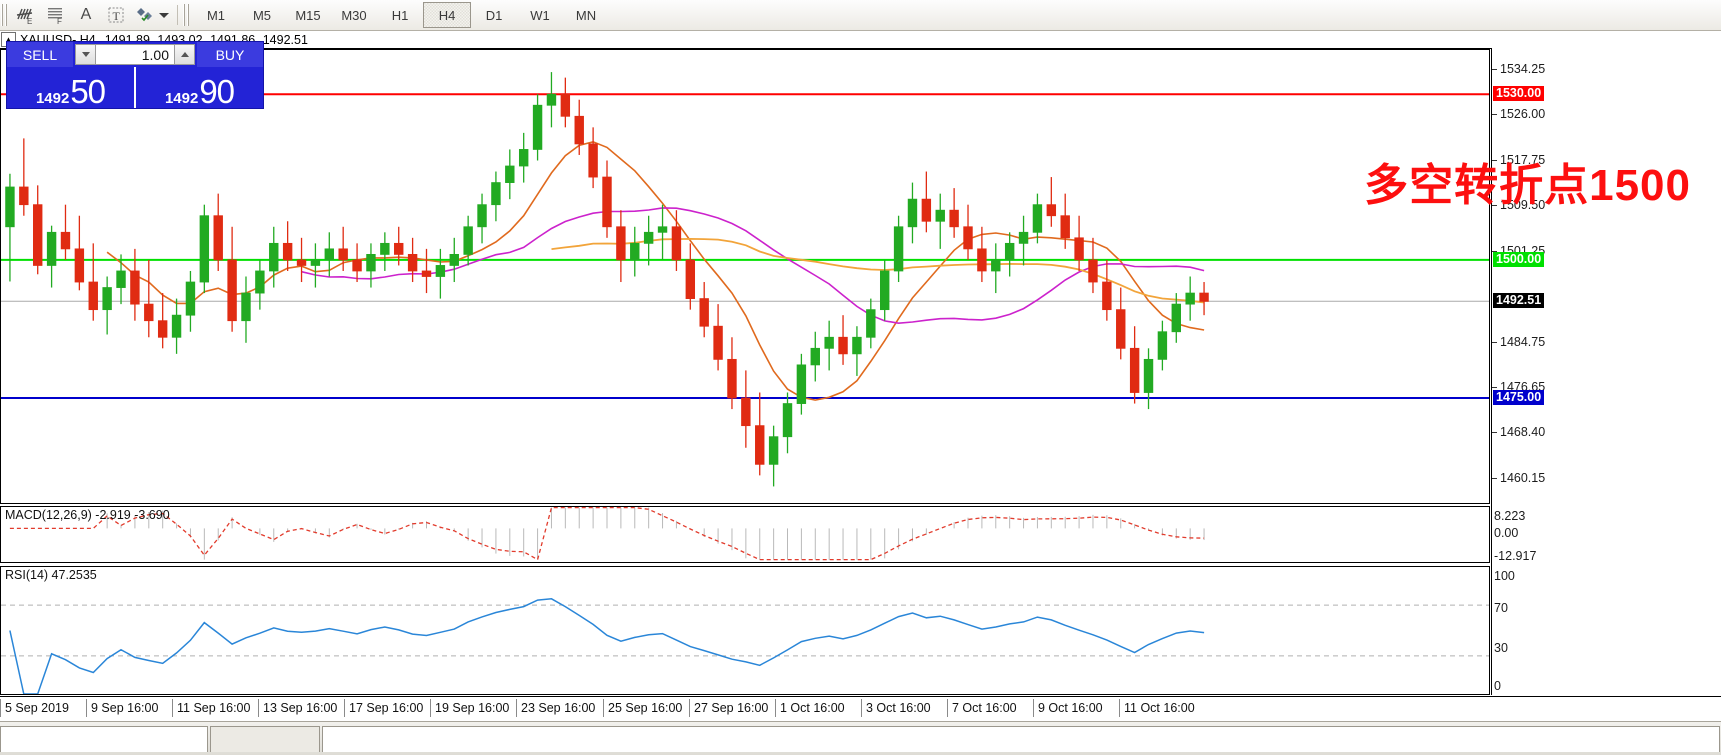 The width and height of the screenshot is (1721, 755). Describe the element at coordinates (146, 15) in the screenshot. I see `shapes-icon` at that location.